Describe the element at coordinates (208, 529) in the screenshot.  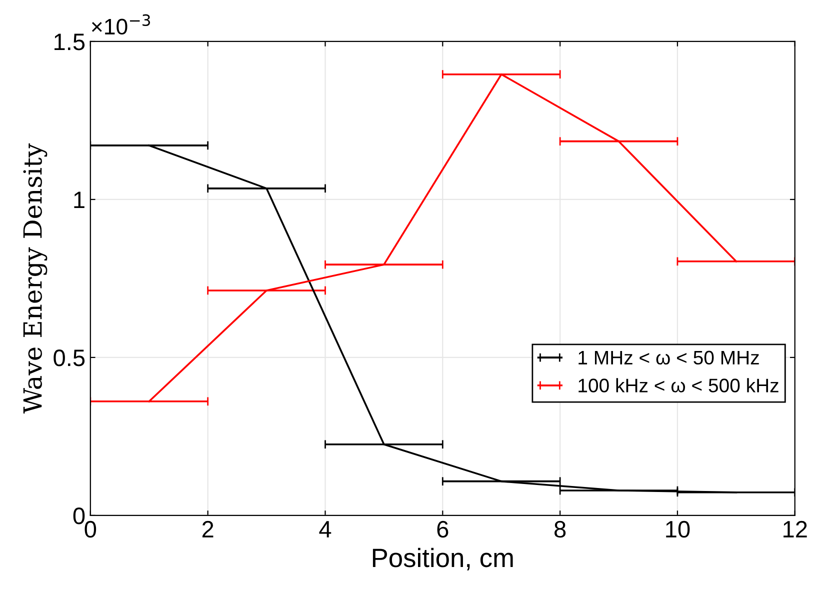
I see `x-tick-label: 2` at that location.